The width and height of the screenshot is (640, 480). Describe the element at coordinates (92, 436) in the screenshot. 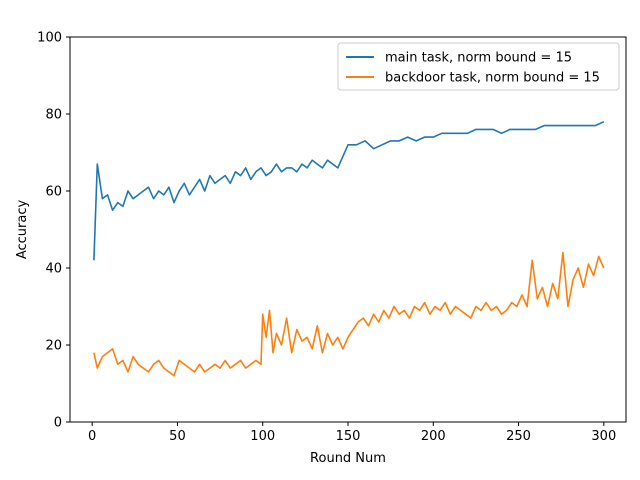

I see `x-tick-label: 0` at that location.